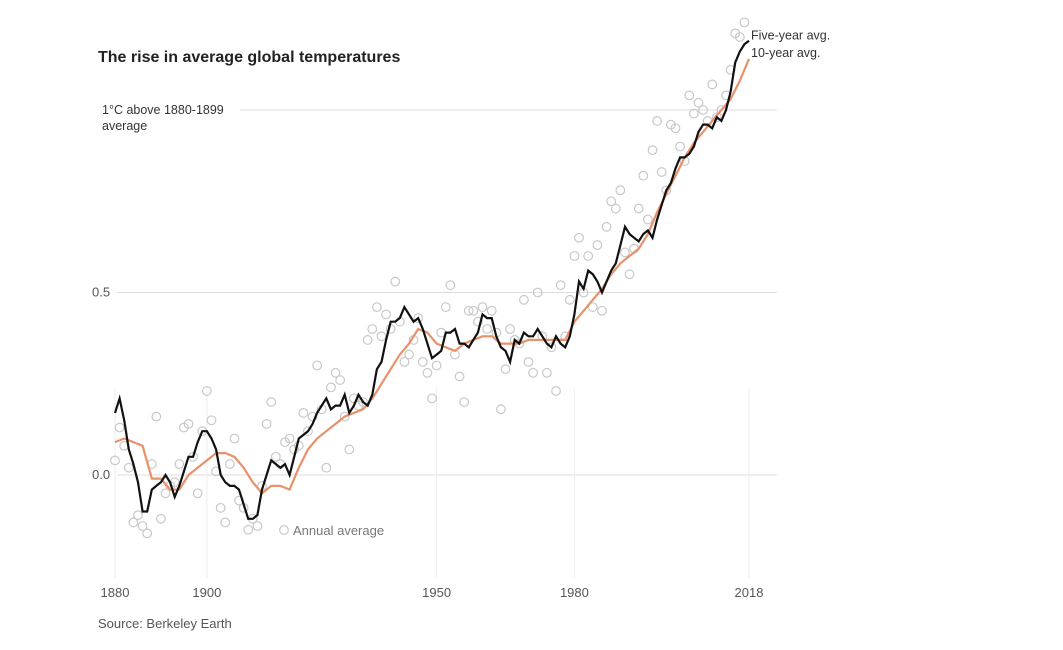 Image resolution: width=1063 pixels, height=650 pixels. I want to click on annual-point-1998, so click(657, 121).